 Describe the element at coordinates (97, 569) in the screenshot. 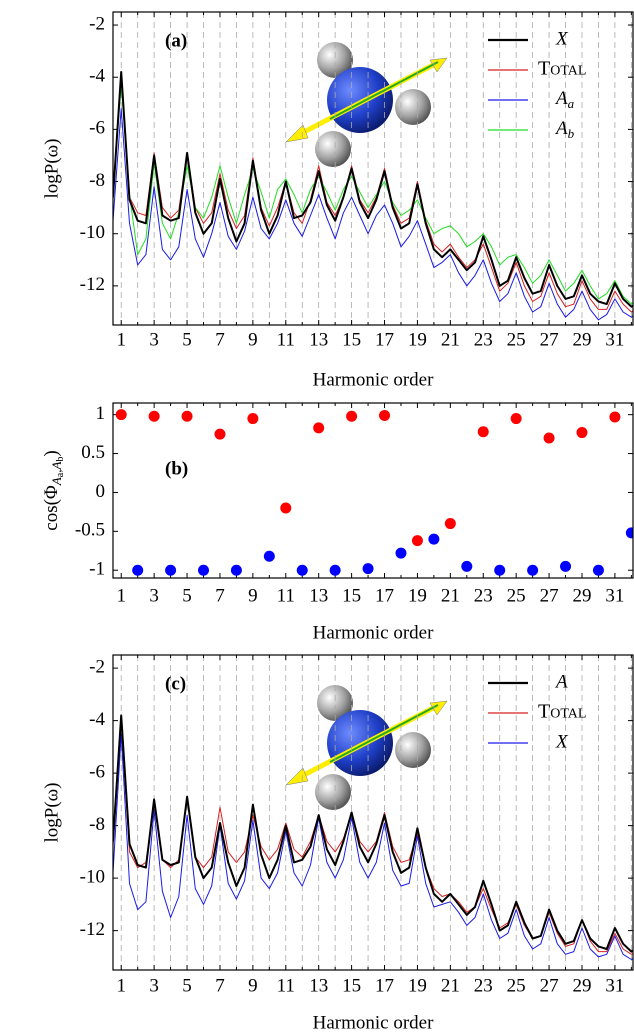

I see `y-tick-label: -1` at that location.